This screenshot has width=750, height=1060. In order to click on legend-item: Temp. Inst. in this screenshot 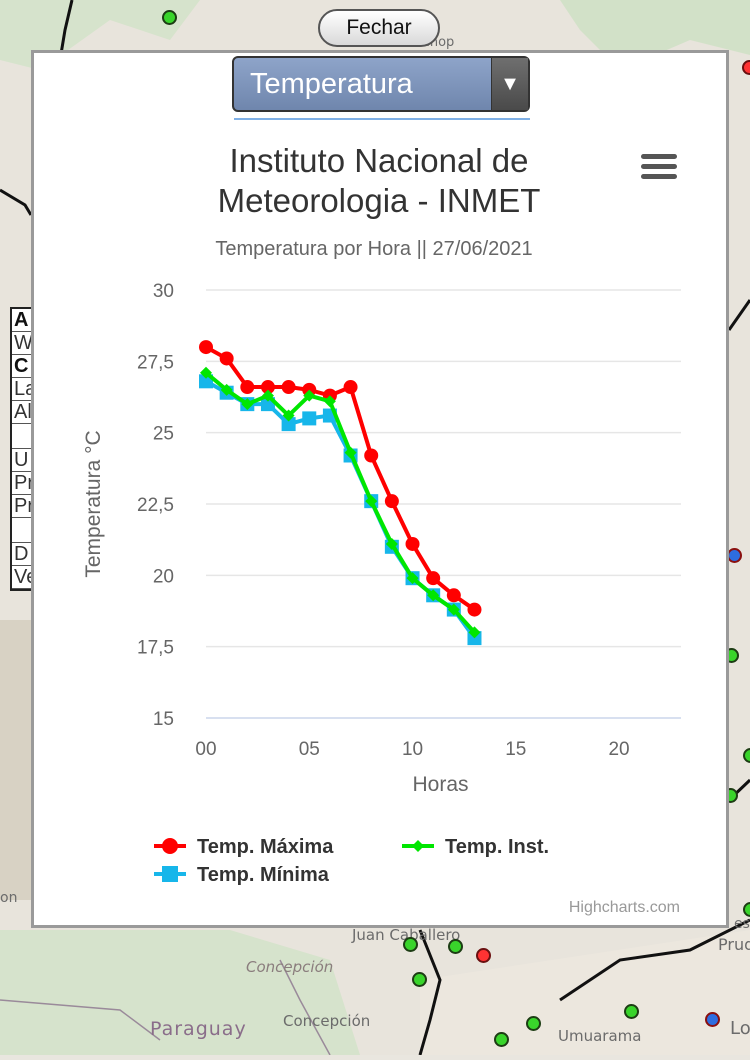, I will do `click(475, 847)`.